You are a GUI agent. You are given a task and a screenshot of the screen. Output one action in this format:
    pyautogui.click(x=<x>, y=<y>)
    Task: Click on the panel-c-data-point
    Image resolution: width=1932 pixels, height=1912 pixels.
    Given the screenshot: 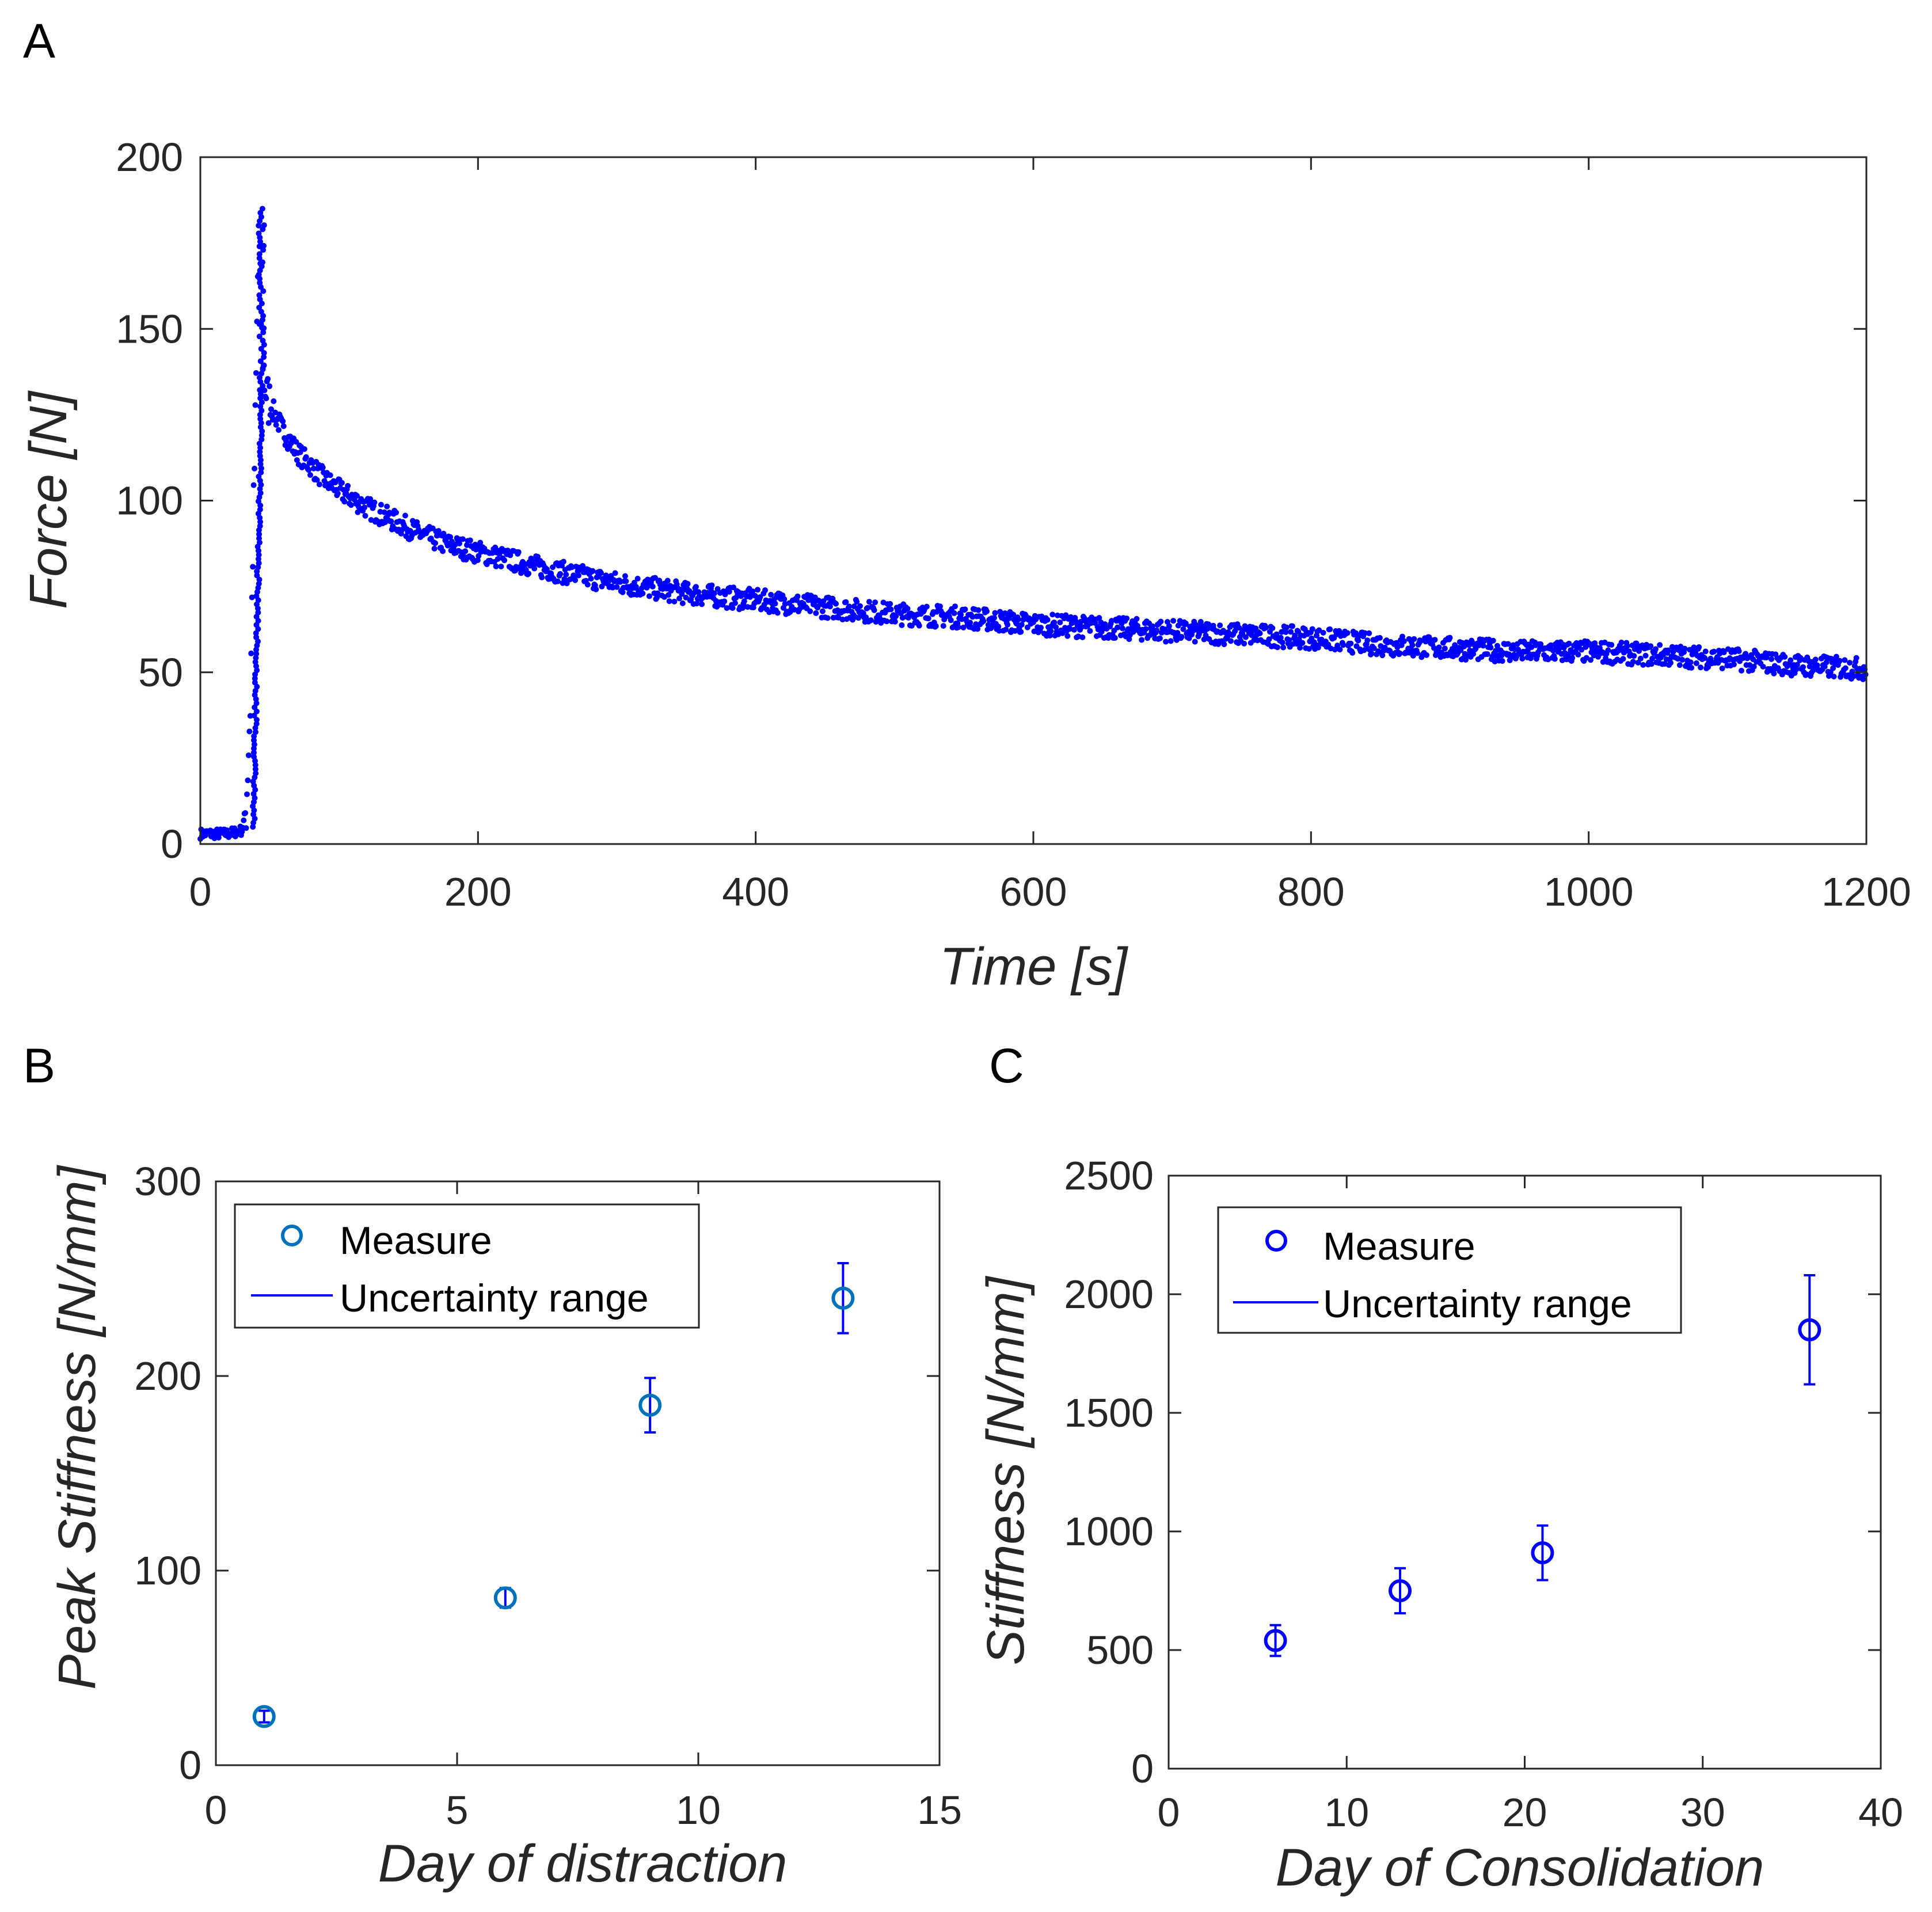 What is the action you would take?
    pyautogui.click(x=1542, y=1553)
    